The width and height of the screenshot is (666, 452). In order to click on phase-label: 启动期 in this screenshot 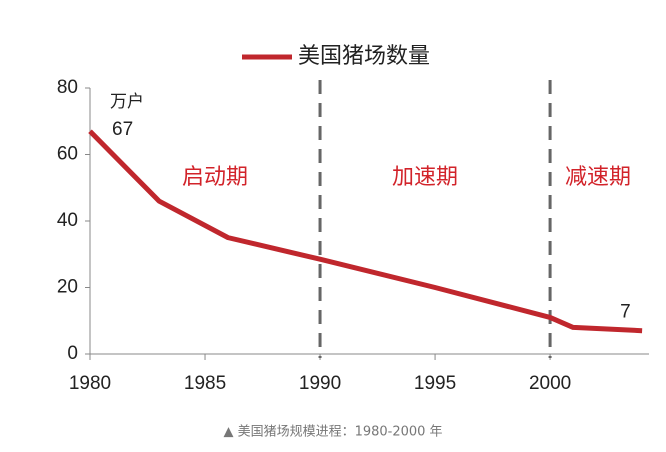, I will do `click(215, 177)`.